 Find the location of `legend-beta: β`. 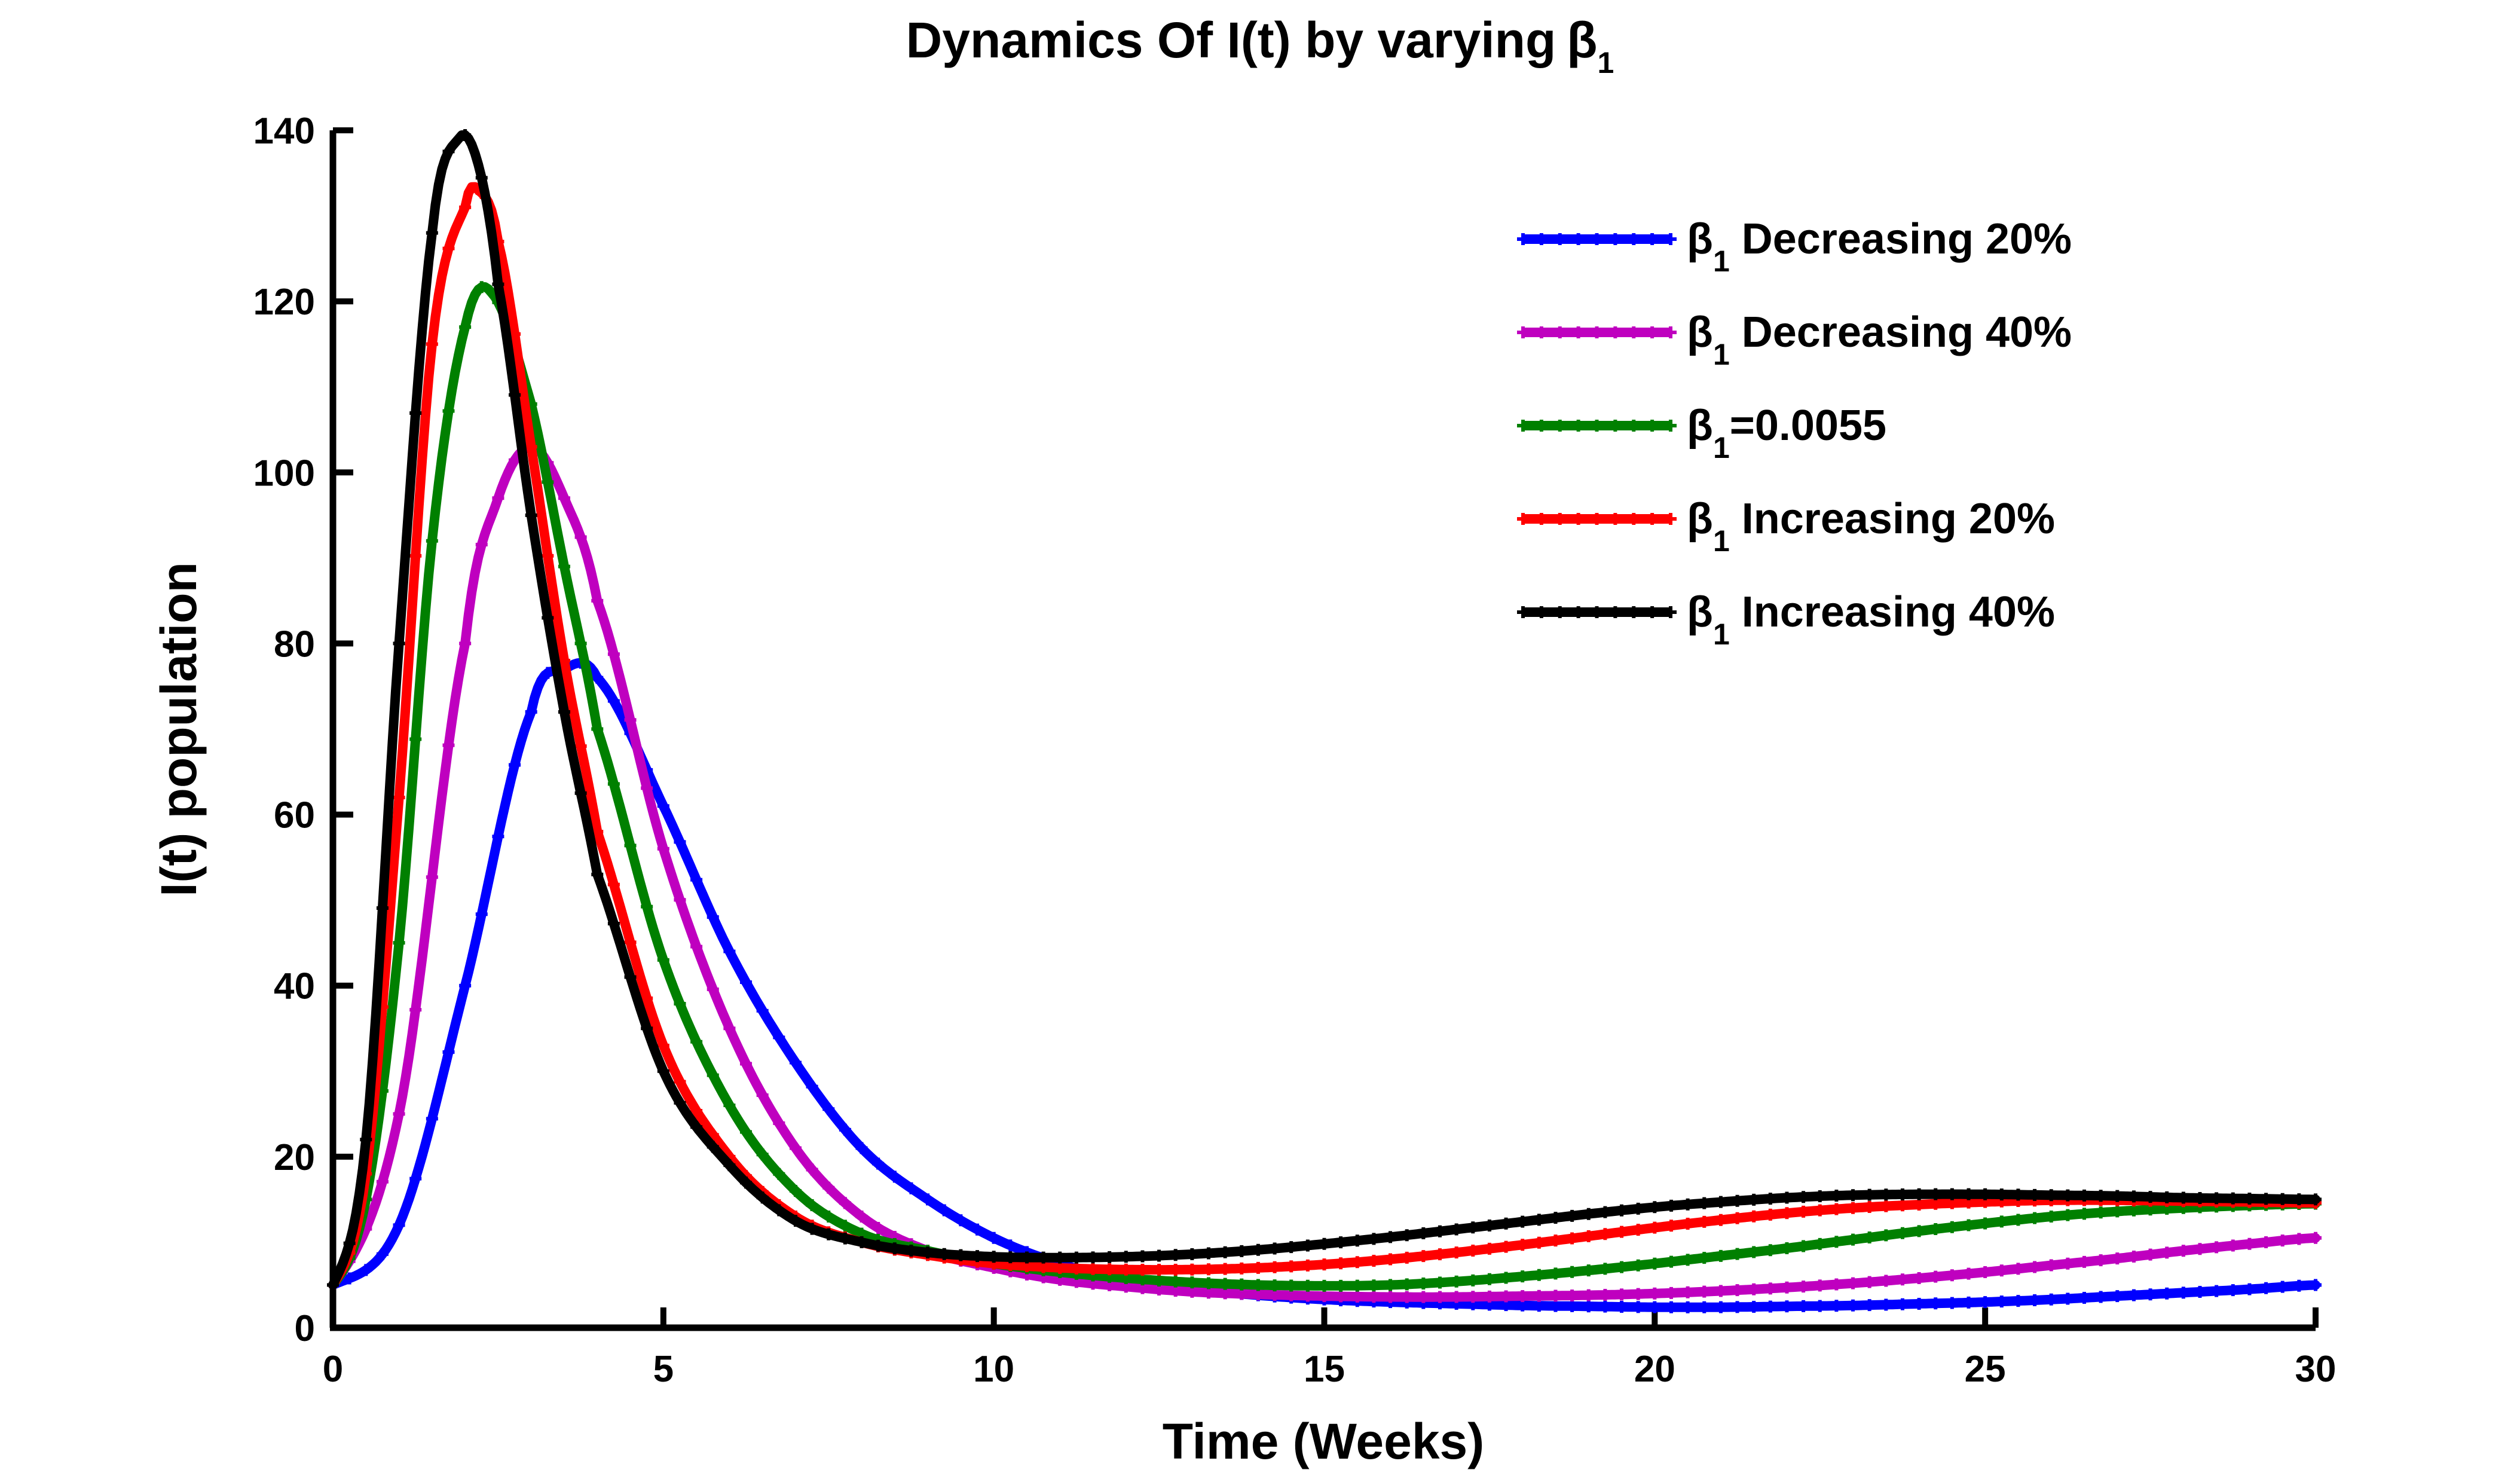

legend-beta: β is located at coordinates (1700, 426).